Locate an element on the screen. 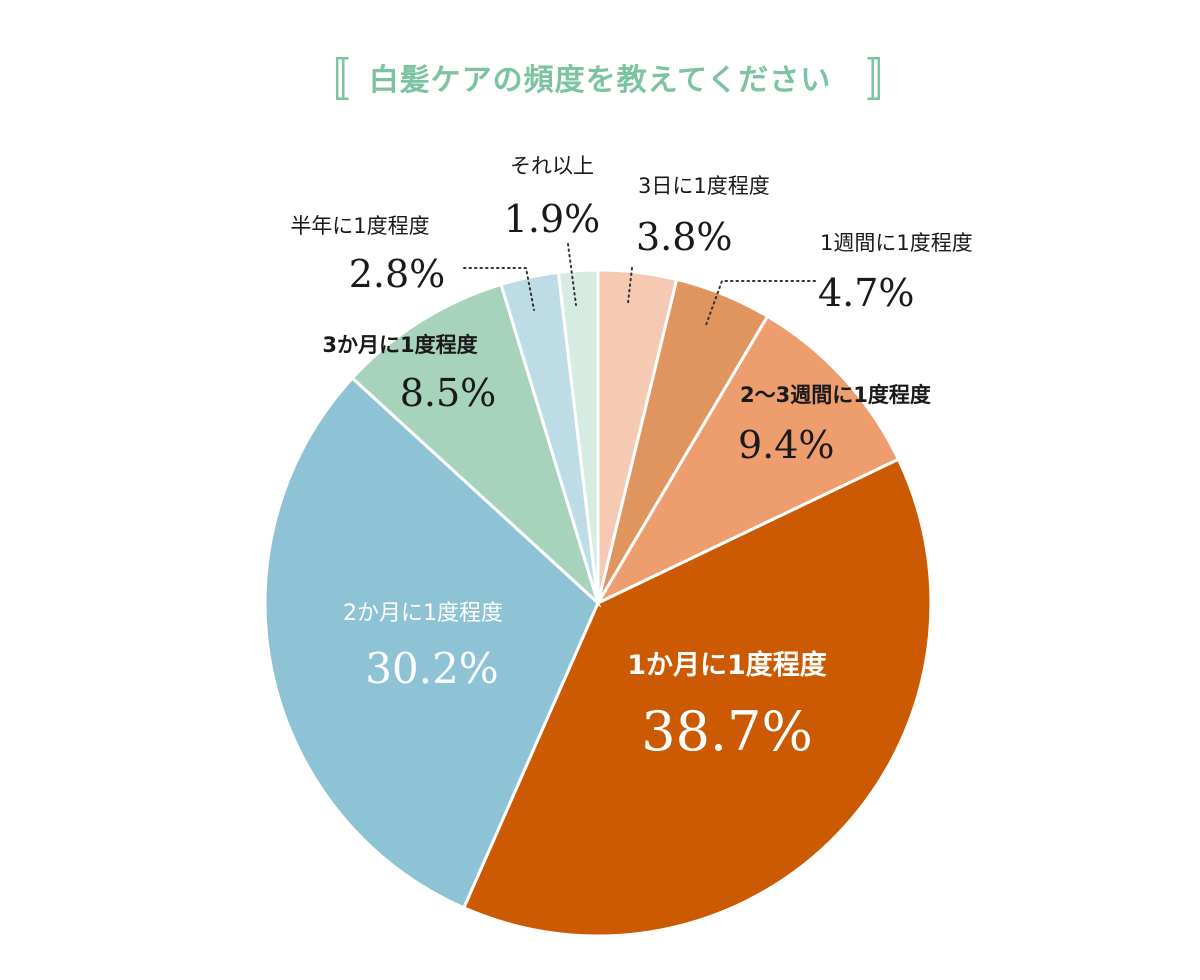 The width and height of the screenshot is (1200, 980). title-bracket-left: 〚 is located at coordinates (327, 80).